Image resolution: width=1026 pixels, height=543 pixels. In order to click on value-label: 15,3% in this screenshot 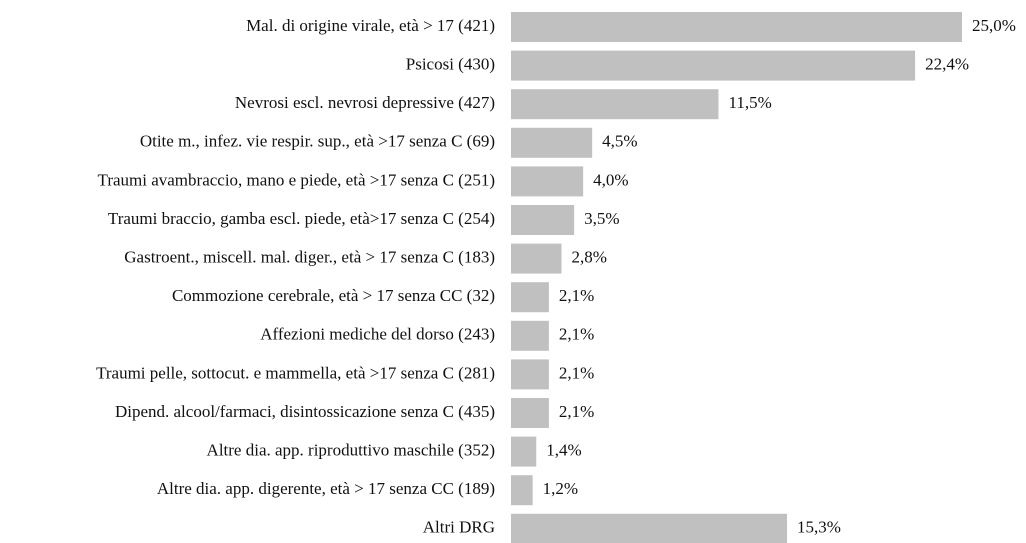, I will do `click(819, 527)`.